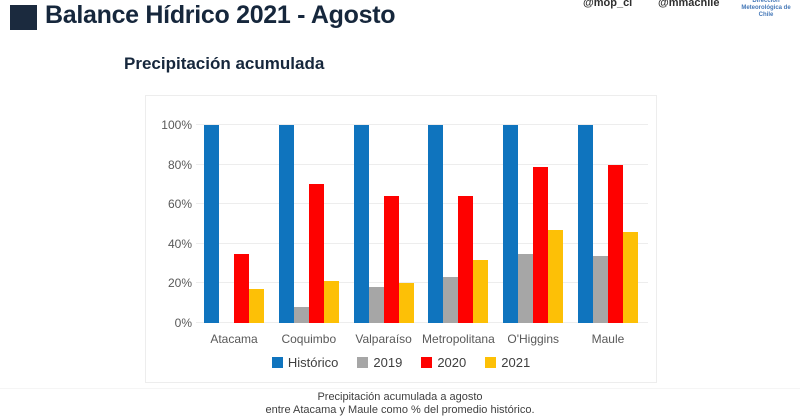 The image size is (800, 419). Describe the element at coordinates (179, 283) in the screenshot. I see `ytick-20: 20%` at that location.